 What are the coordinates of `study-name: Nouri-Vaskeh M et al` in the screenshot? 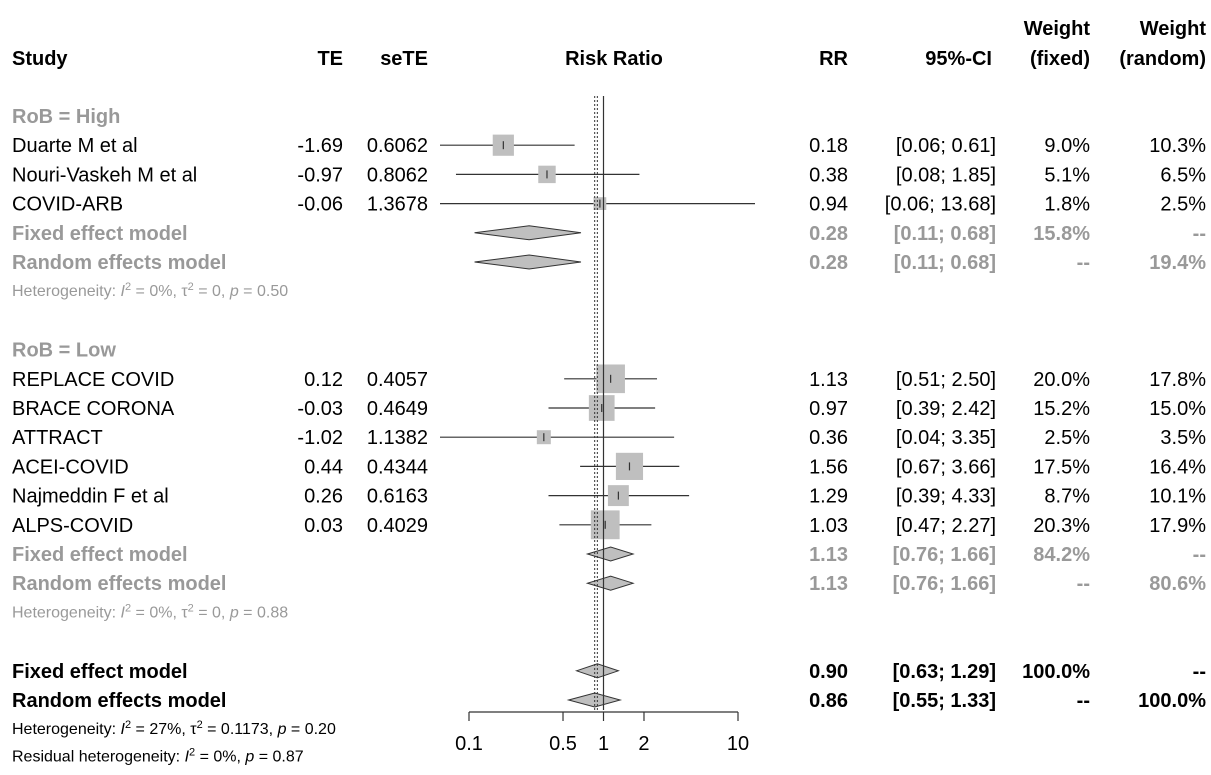 It's located at (104, 175).